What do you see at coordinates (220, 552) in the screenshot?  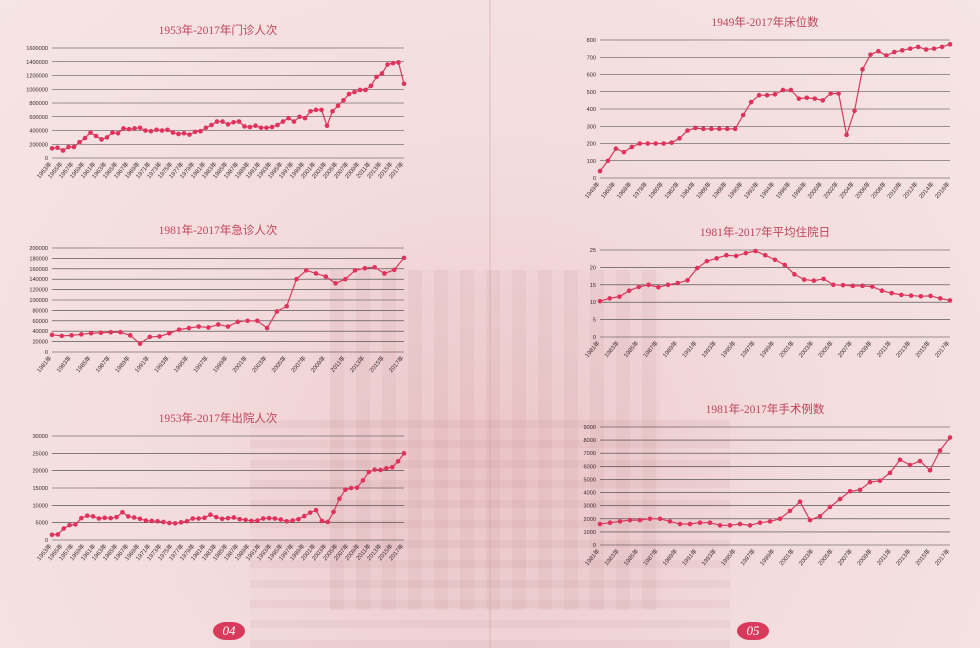 I see `x-tick-label: 1985年` at bounding box center [220, 552].